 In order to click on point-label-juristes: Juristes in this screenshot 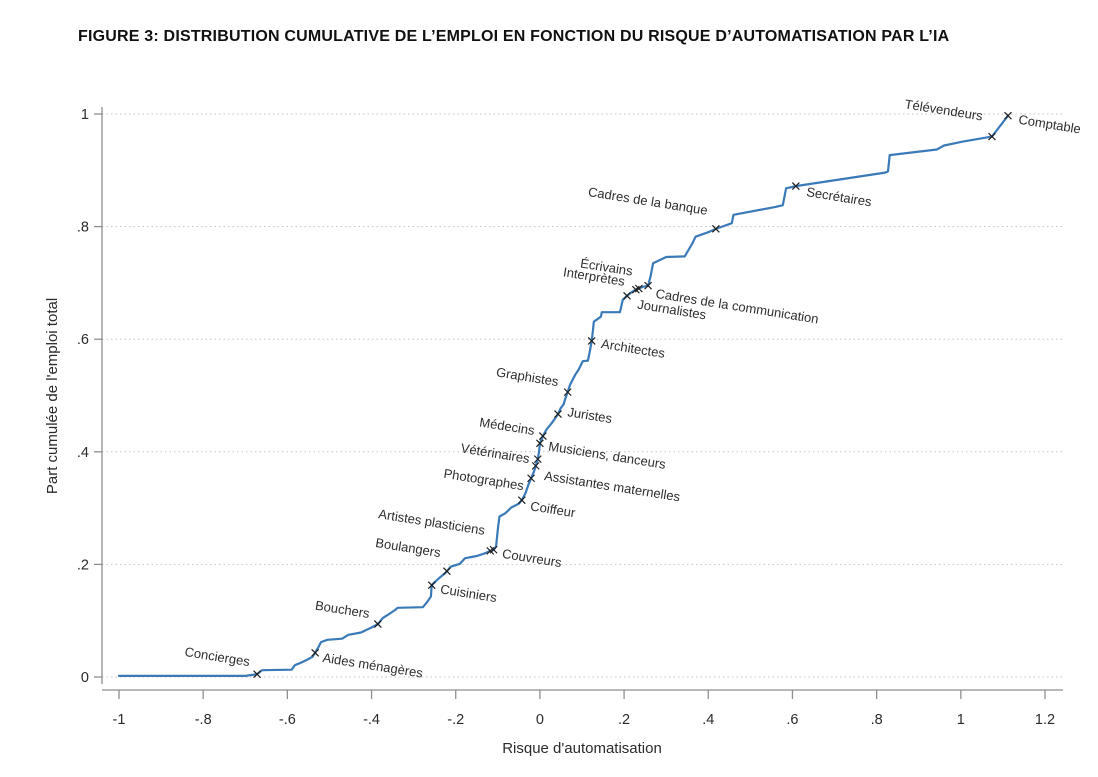, I will do `click(590, 415)`.